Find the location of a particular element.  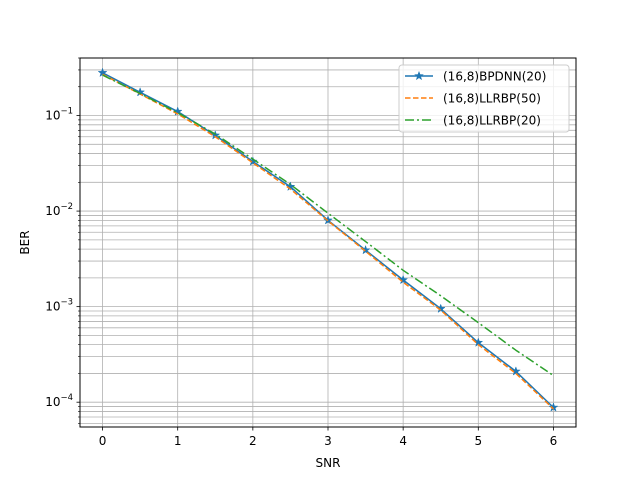

legend-item-1: (16,8)BPDNN(20) is located at coordinates (475, 77).